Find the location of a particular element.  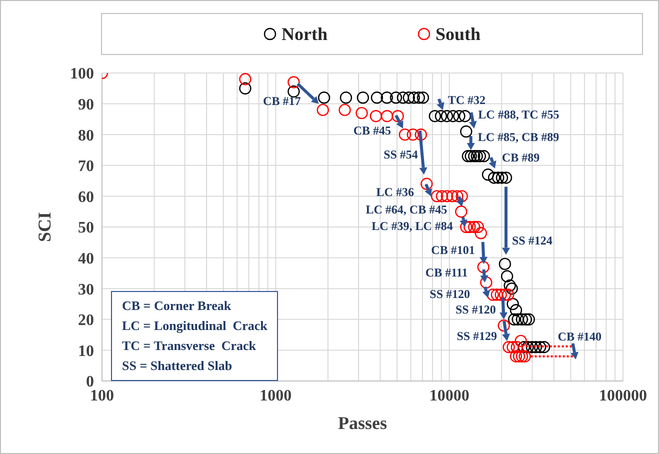

annotation: SS #129 is located at coordinates (477, 335).